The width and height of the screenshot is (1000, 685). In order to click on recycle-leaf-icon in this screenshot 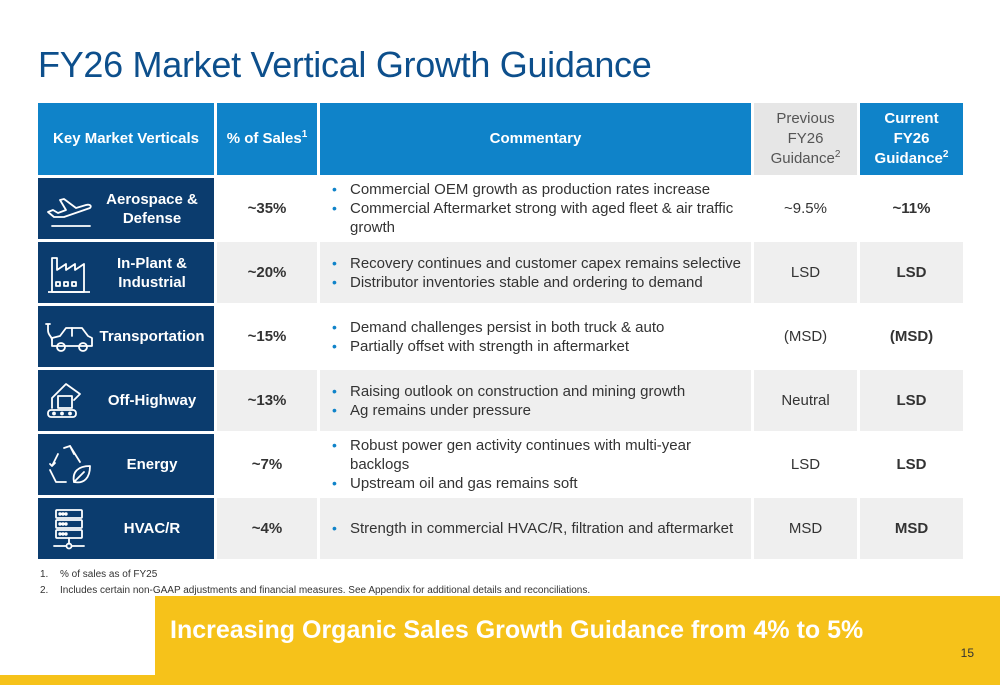, I will do `click(70, 465)`.